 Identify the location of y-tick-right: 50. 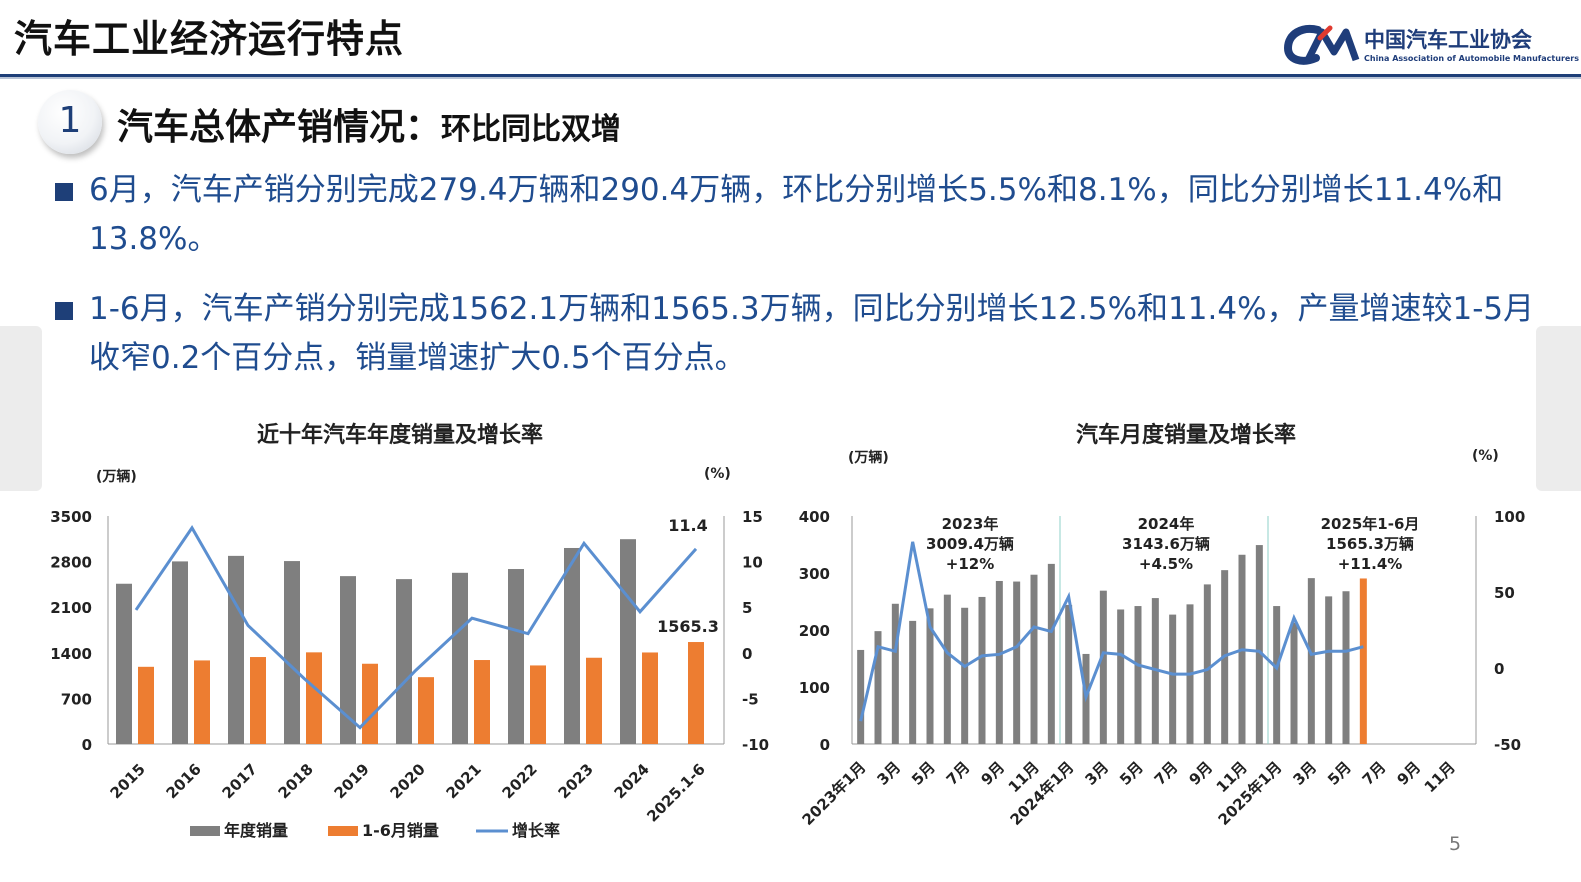
(1504, 593).